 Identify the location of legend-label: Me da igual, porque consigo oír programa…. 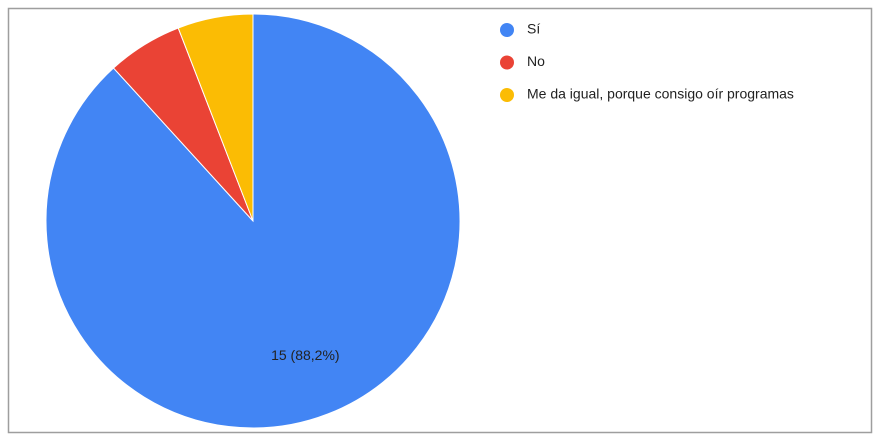
(660, 94).